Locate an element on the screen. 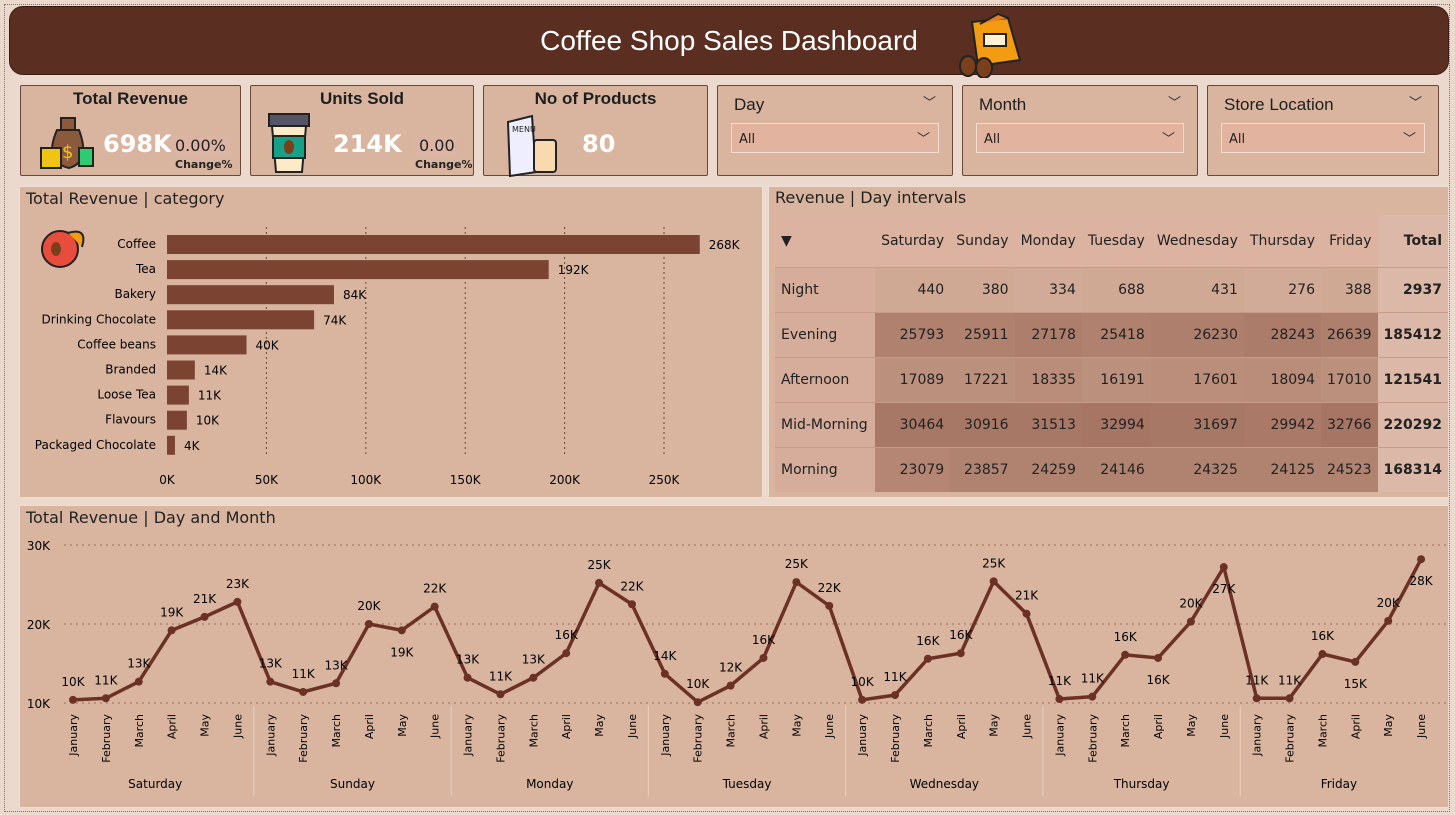 Image resolution: width=1455 pixels, height=815 pixels. month-label: January is located at coordinates (468, 735).